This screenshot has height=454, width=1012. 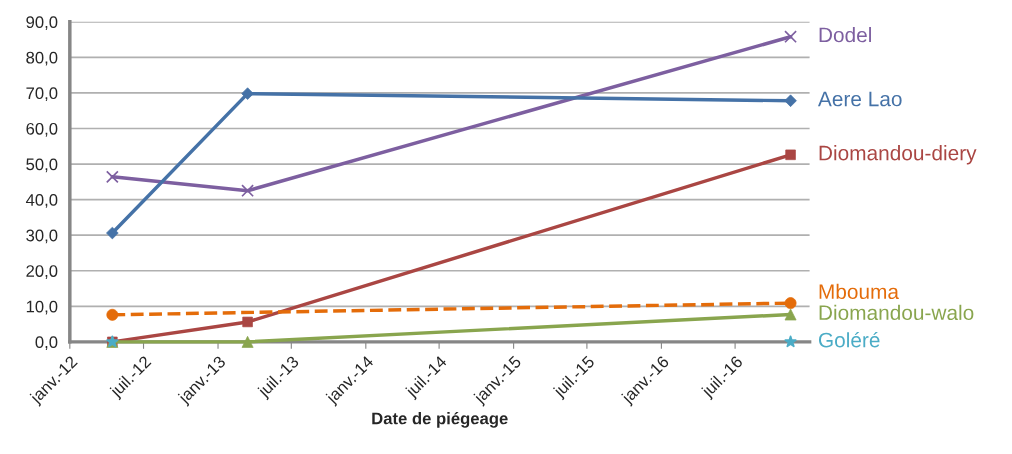 What do you see at coordinates (859, 291) in the screenshot?
I see `series-label: Mbouma` at bounding box center [859, 291].